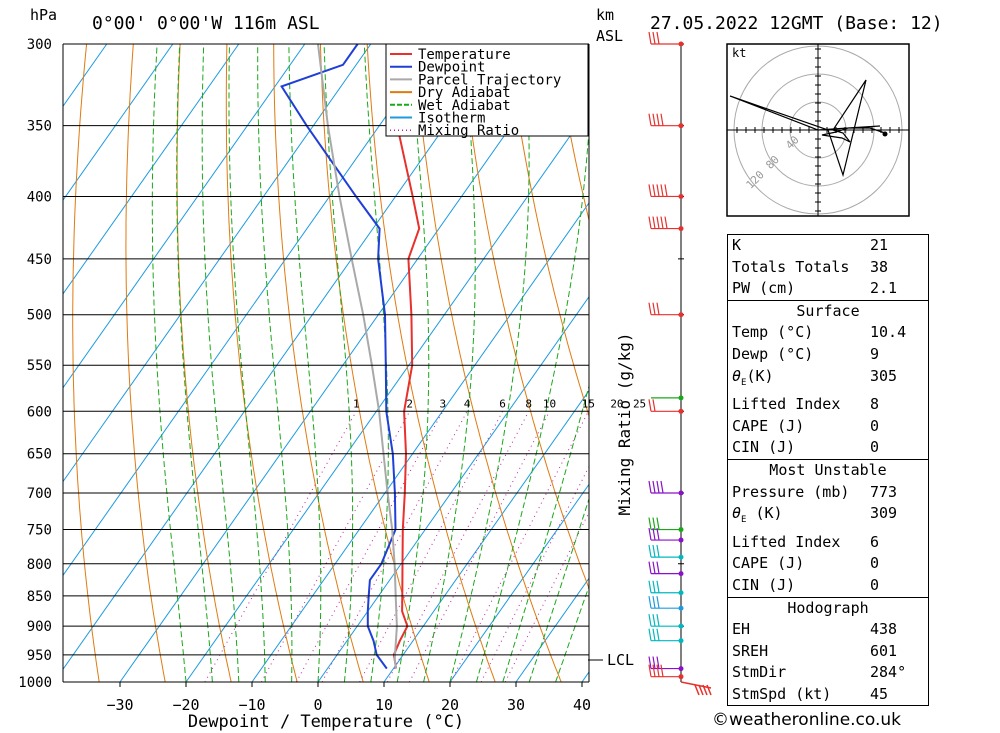  I want to click on mixing-ratio-axis-label: Mixing Ratio (g/kg), so click(624, 423).